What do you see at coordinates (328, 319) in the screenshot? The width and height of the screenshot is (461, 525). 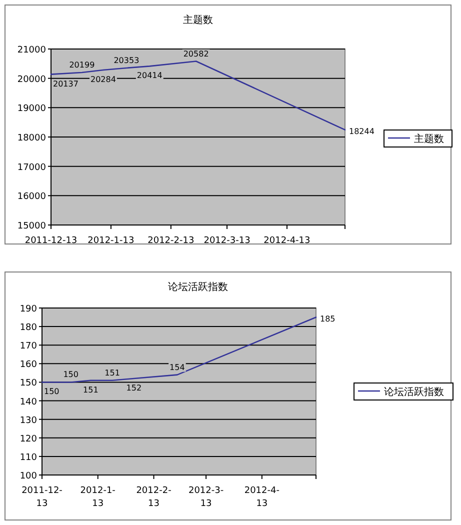 I see `data-label: 185` at bounding box center [328, 319].